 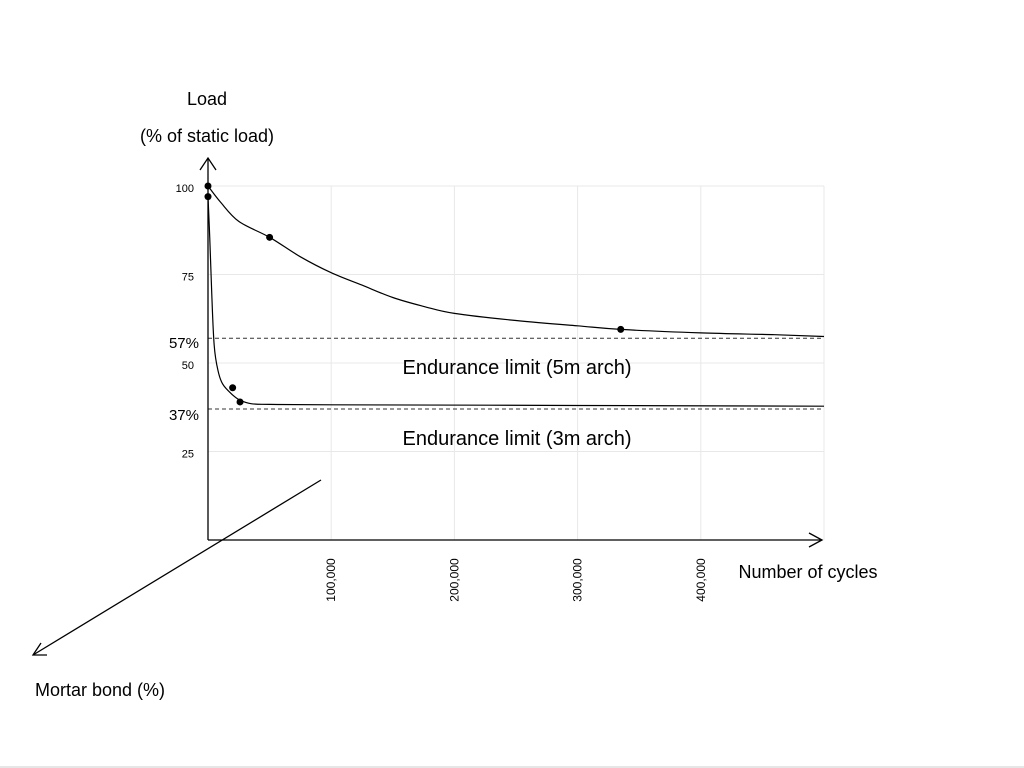 What do you see at coordinates (454, 580) in the screenshot?
I see `x-tick-label-2: 200,000` at bounding box center [454, 580].